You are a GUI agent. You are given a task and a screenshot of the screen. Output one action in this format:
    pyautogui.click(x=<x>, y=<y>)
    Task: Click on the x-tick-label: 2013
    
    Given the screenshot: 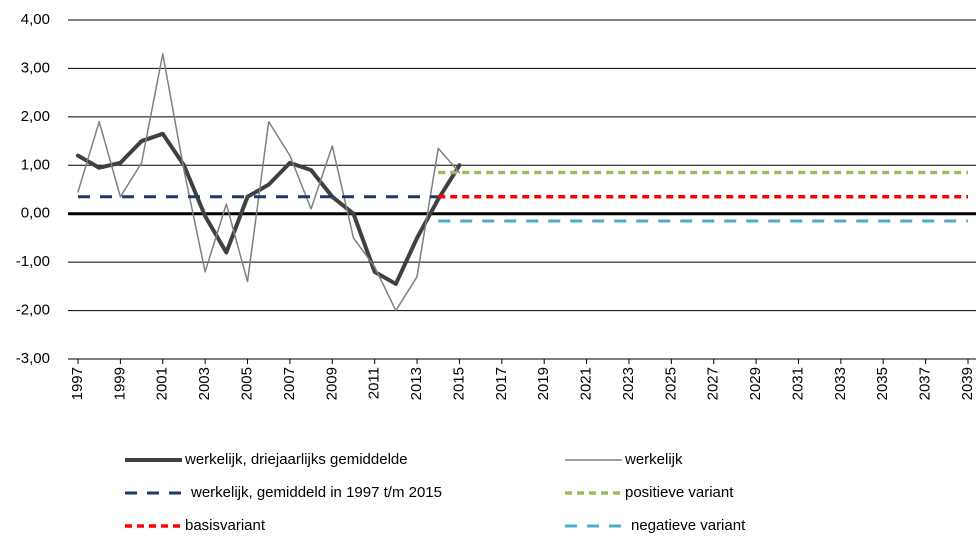 What is the action you would take?
    pyautogui.click(x=416, y=383)
    